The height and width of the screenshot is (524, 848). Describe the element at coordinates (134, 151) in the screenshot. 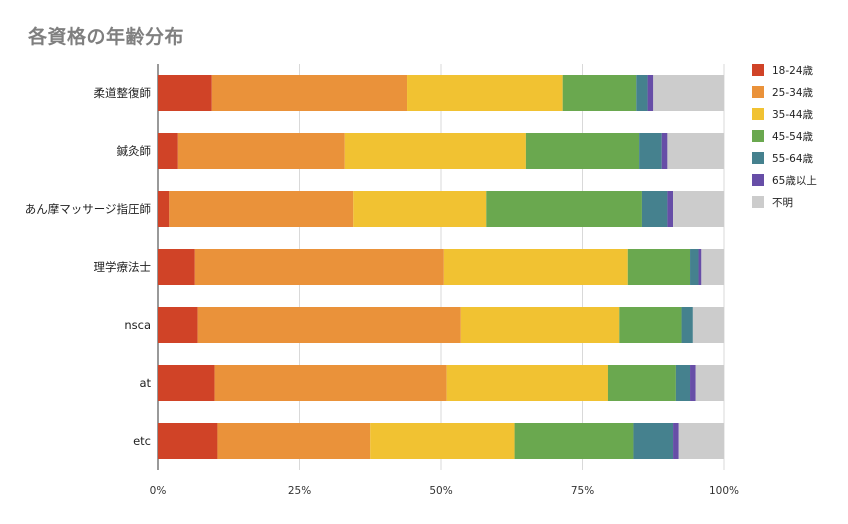

I see `category-label: 鍼灸師` at that location.